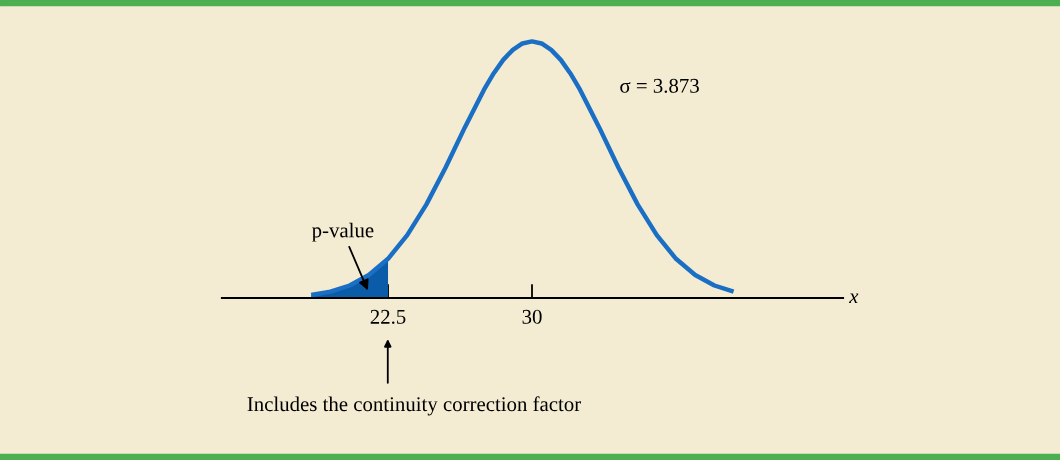 Image resolution: width=1060 pixels, height=460 pixels. What do you see at coordinates (414, 406) in the screenshot?
I see `text: Includes the continuity correction factor` at bounding box center [414, 406].